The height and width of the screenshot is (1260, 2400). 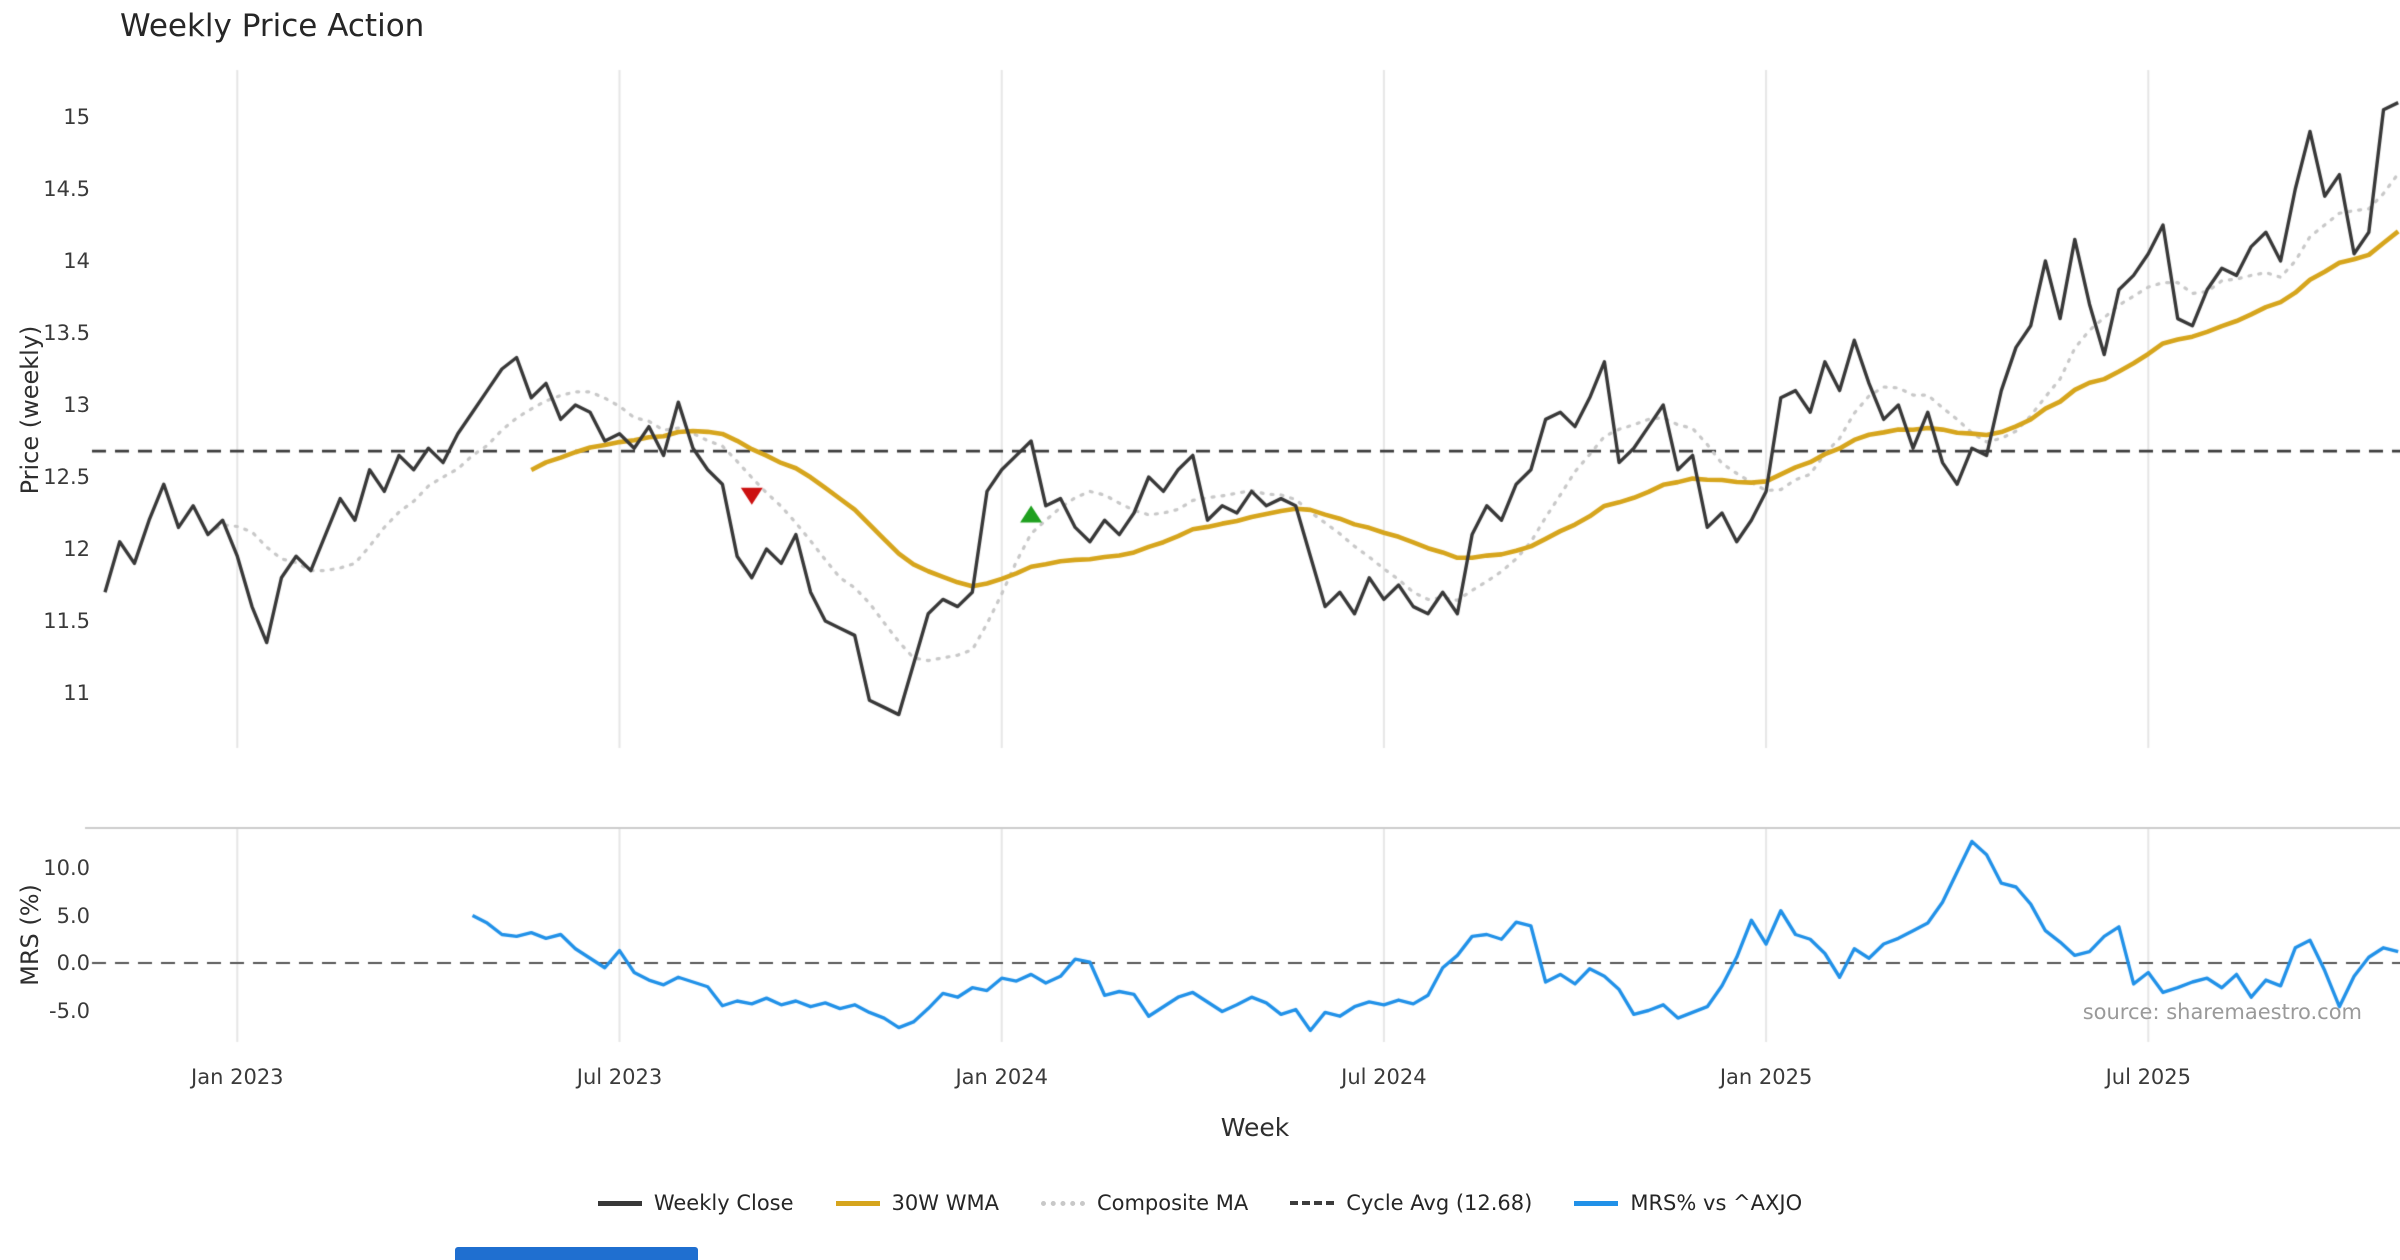 What do you see at coordinates (73, 915) in the screenshot?
I see `mrs-y-tick: 5.0` at bounding box center [73, 915].